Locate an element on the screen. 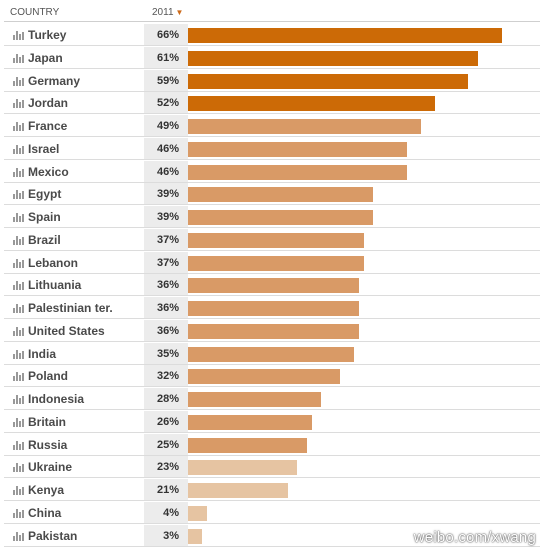 The width and height of the screenshot is (544, 550). country-label: Ukraine is located at coordinates (50, 467).